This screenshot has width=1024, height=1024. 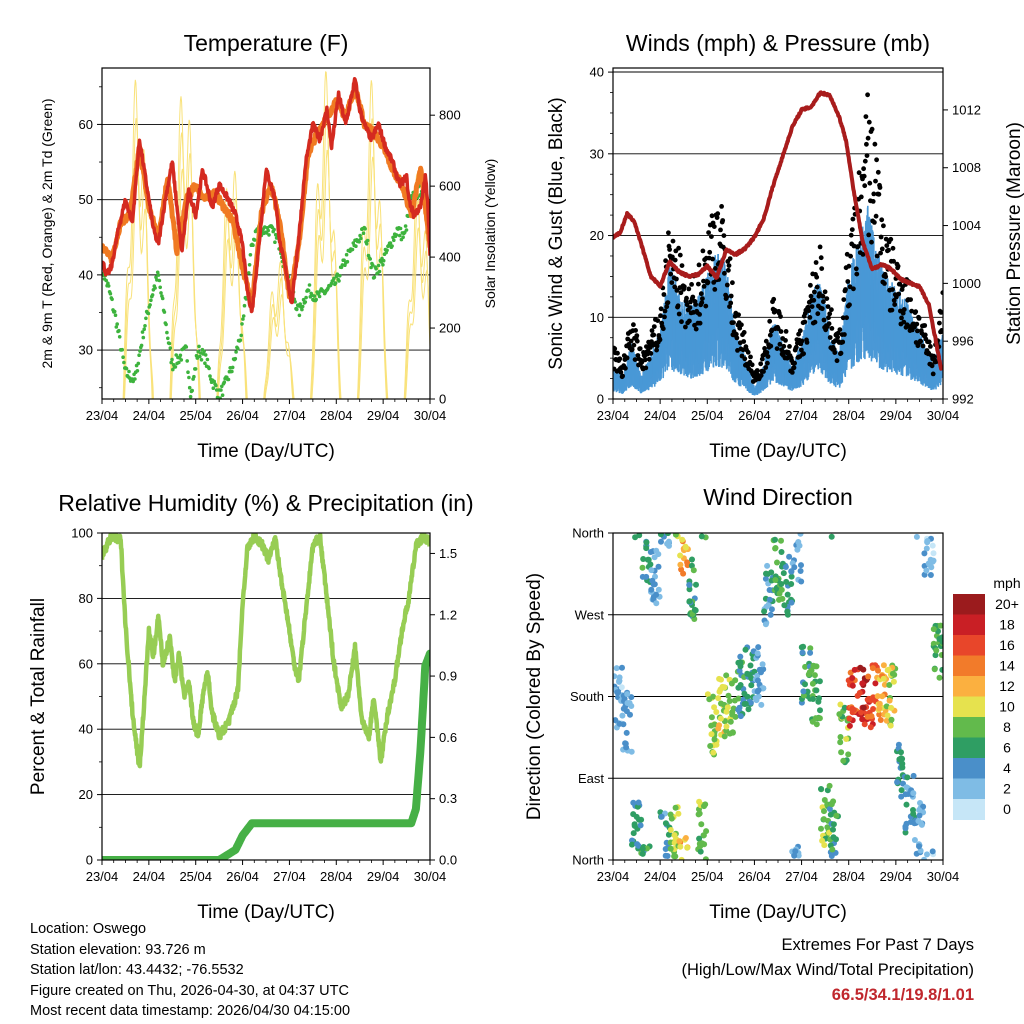 What do you see at coordinates (1007, 748) in the screenshot?
I see `legend-label: 6` at bounding box center [1007, 748].